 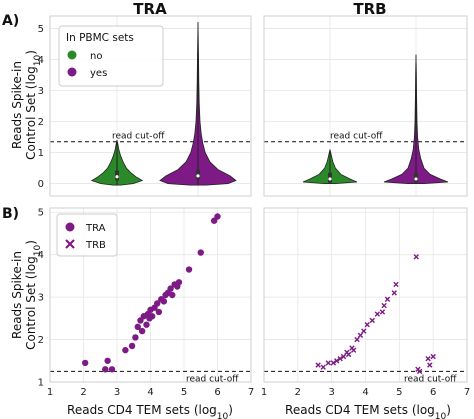 What do you see at coordinates (26, 105) in the screenshot?
I see `y-axis-label-a: Reads Spike-inControl Set (log10)` at bounding box center [26, 105].